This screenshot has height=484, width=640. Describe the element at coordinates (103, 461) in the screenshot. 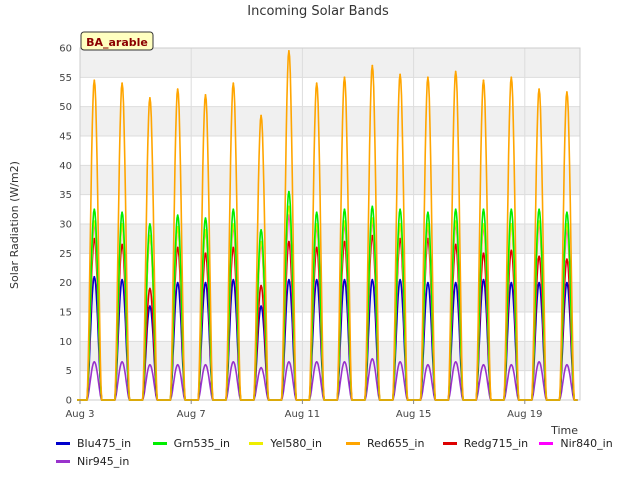

I see `legend-label: Nir945_in` at that location.